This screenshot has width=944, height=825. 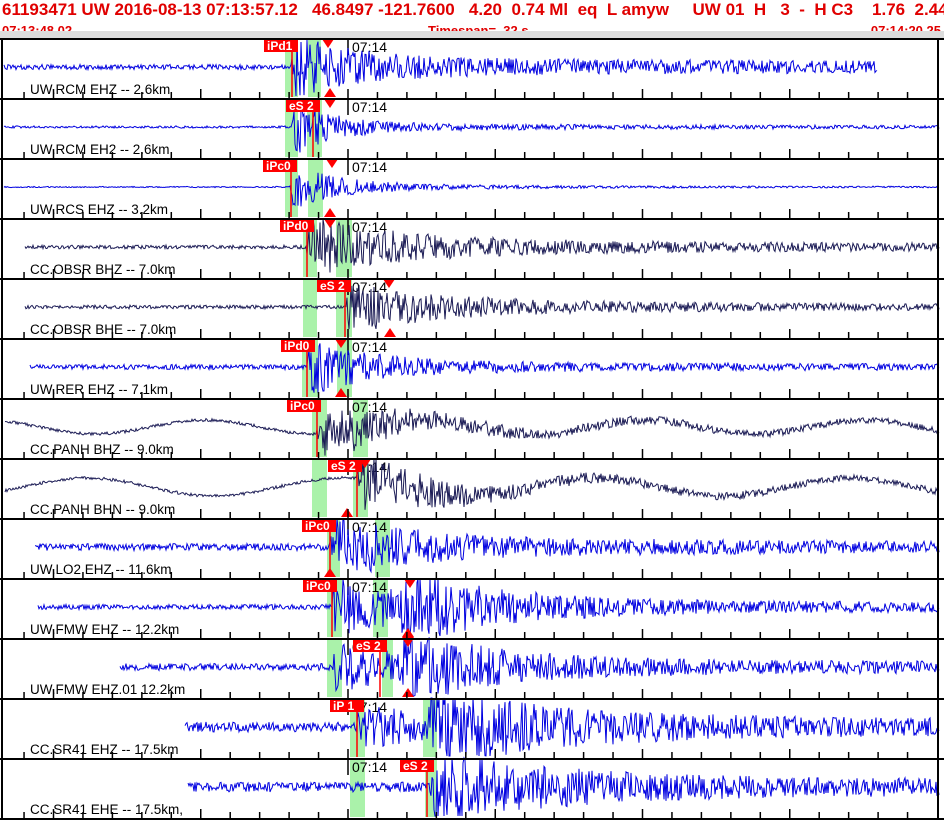 What do you see at coordinates (343, 706) in the screenshot?
I see `pick-phase-label: iP 1` at bounding box center [343, 706].